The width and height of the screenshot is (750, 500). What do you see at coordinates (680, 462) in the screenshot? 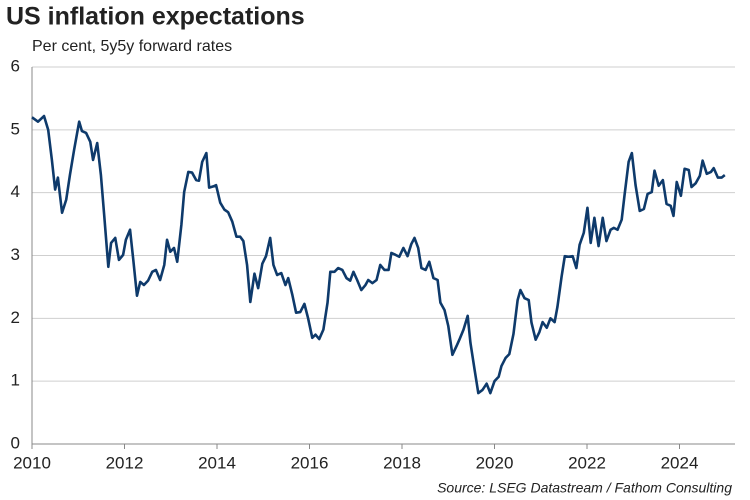
I see `x-tick-label: 2024` at bounding box center [680, 462].